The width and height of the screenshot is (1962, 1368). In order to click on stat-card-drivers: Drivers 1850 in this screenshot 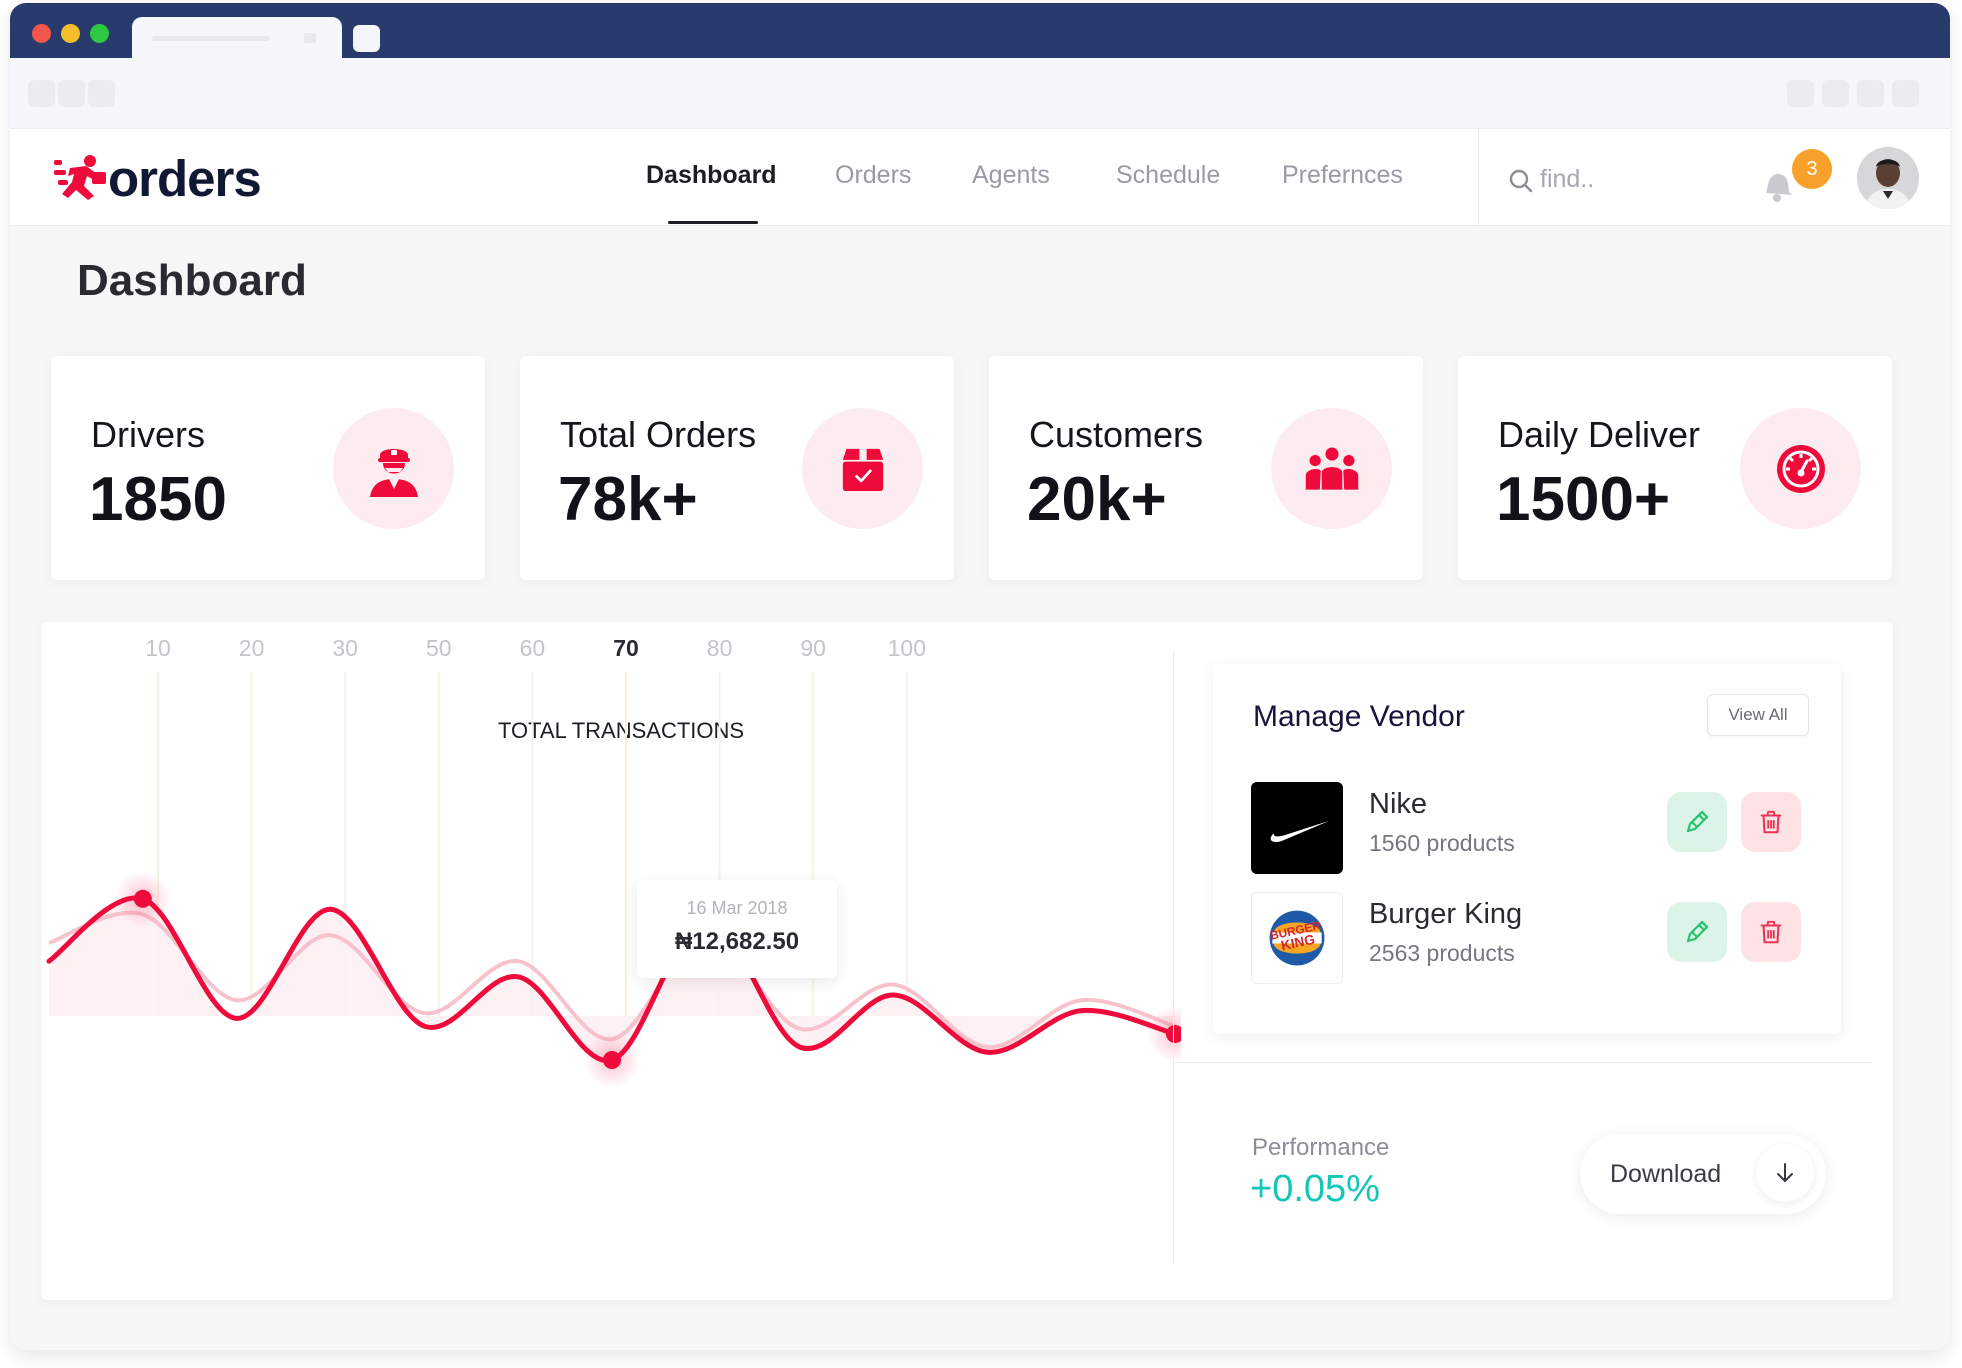, I will do `click(268, 468)`.